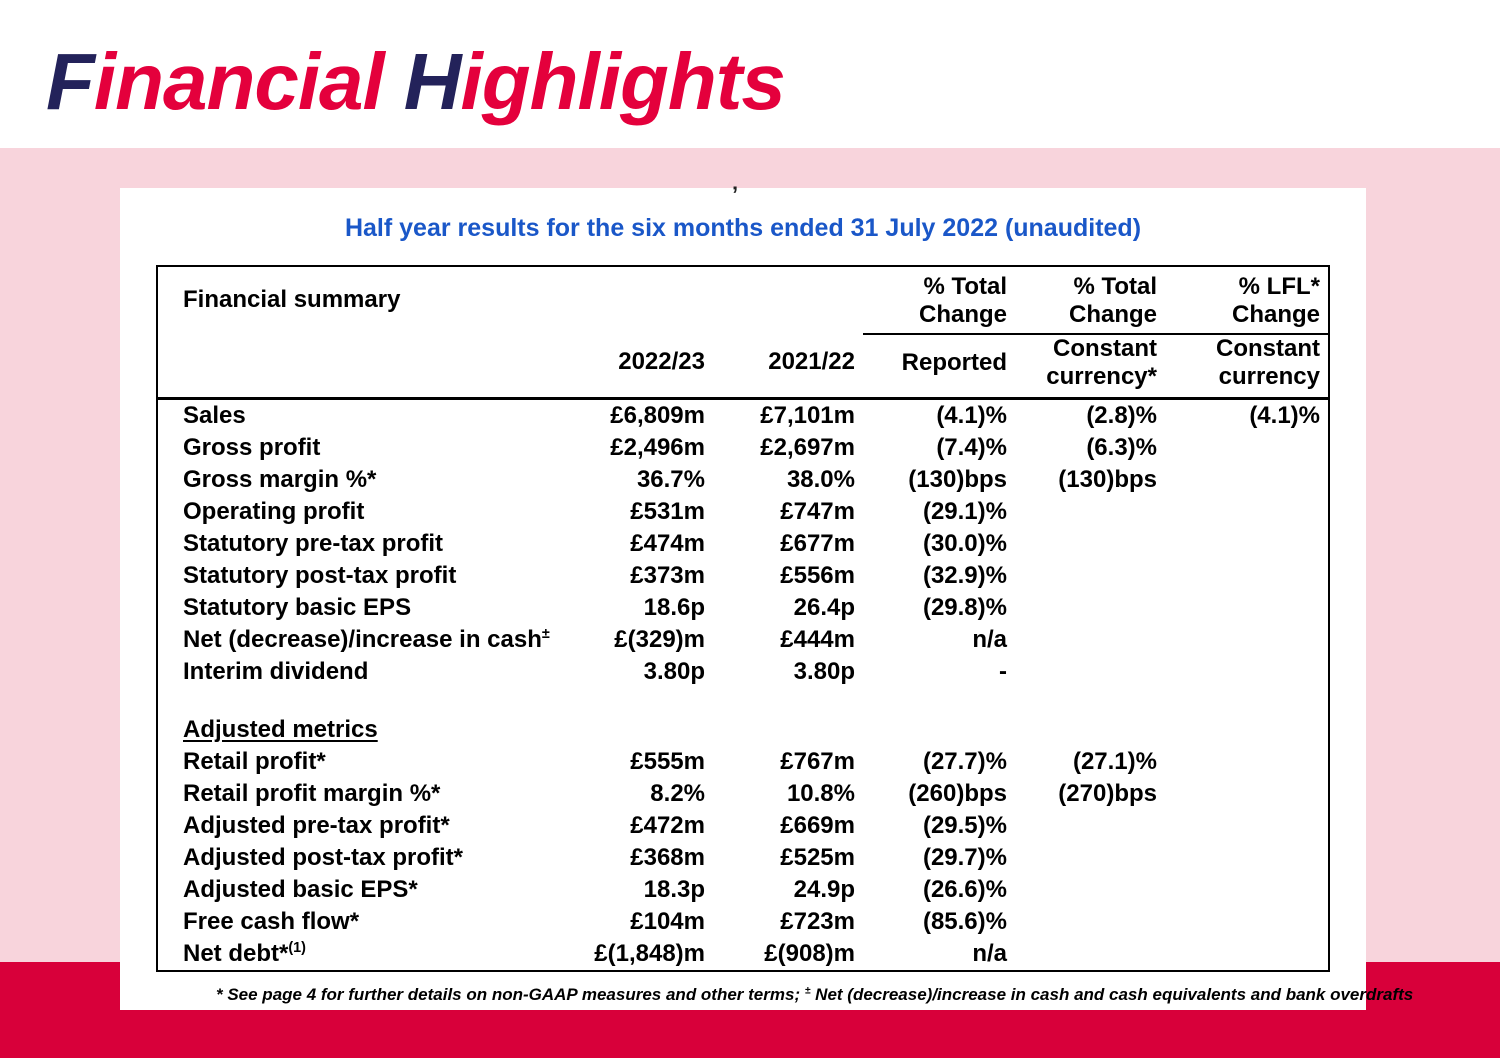  Describe the element at coordinates (667, 544) in the screenshot. I see `row-value: £474m` at that location.